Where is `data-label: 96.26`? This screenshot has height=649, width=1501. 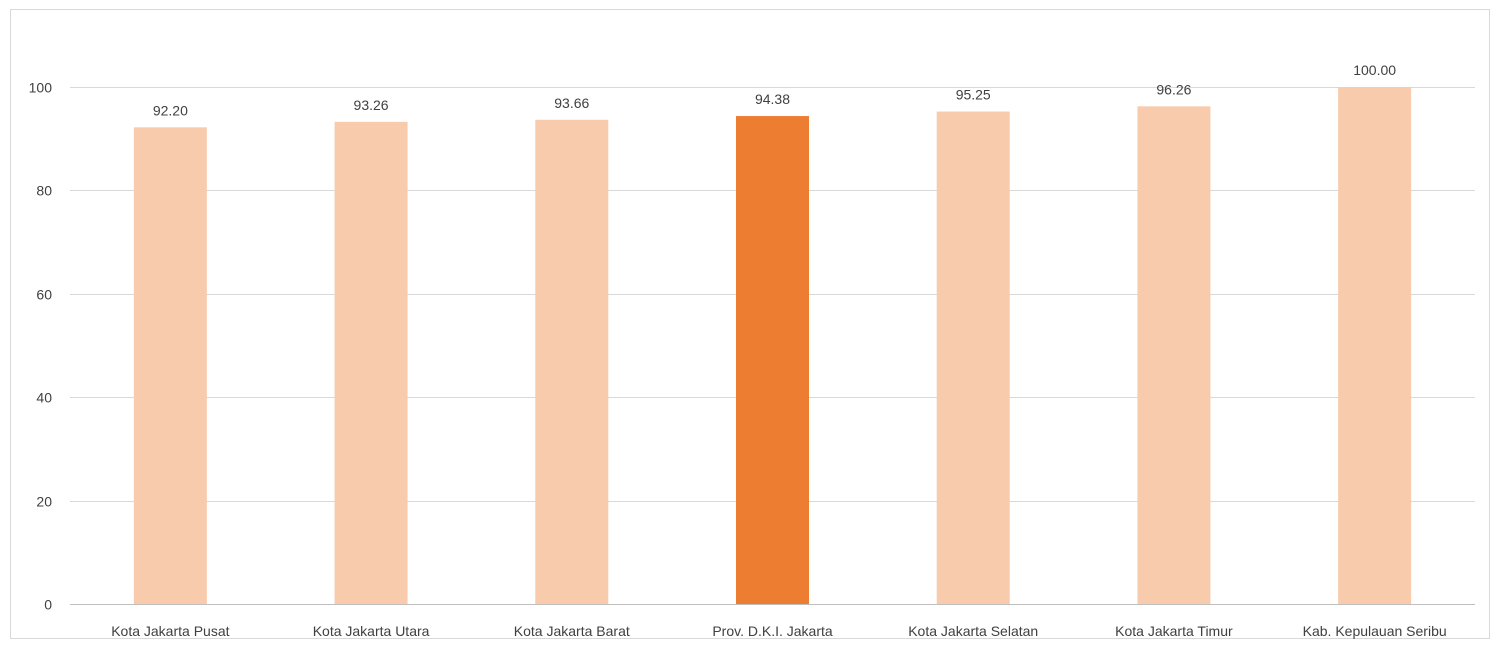
data-label: 96.26 is located at coordinates (1173, 89).